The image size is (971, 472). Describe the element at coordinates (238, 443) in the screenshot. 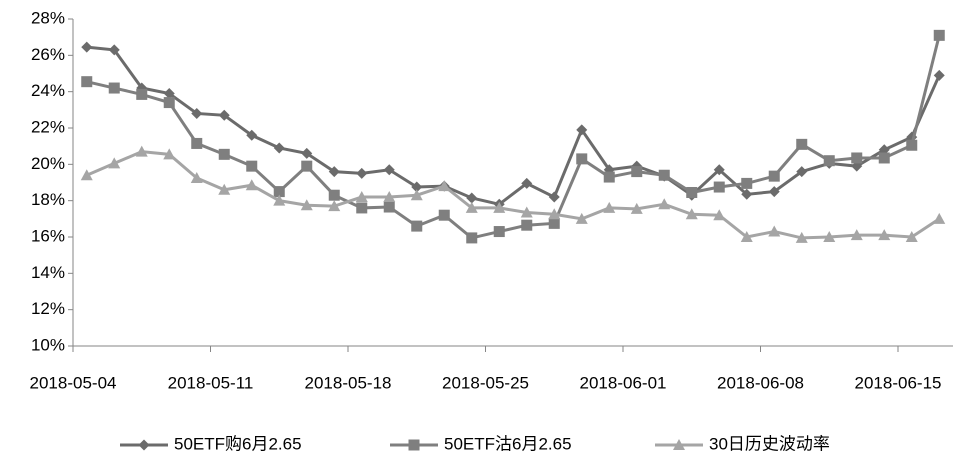

I see `legend-label: 50ETF购6月2.65` at that location.